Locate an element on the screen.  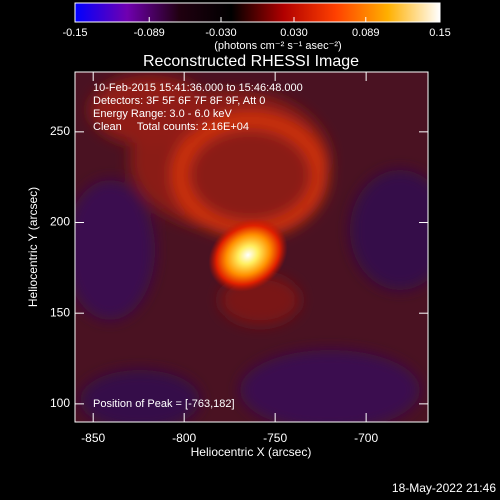
annotation: Detectors: 3F 5F 6F 7F 8F 9F, Att 0 is located at coordinates (179, 101).